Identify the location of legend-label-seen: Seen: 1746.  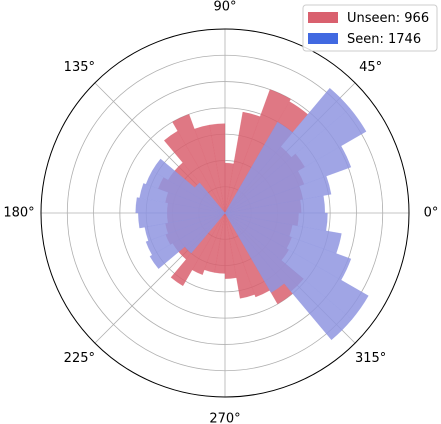
(384, 39).